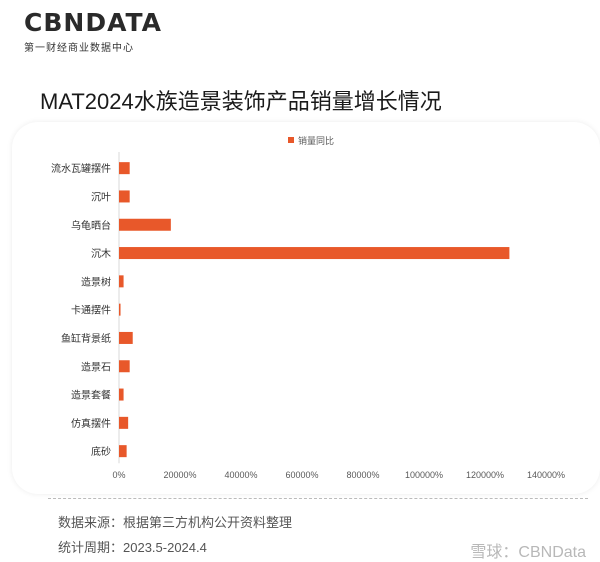  Describe the element at coordinates (101, 253) in the screenshot. I see `category-label: 沉木` at that location.